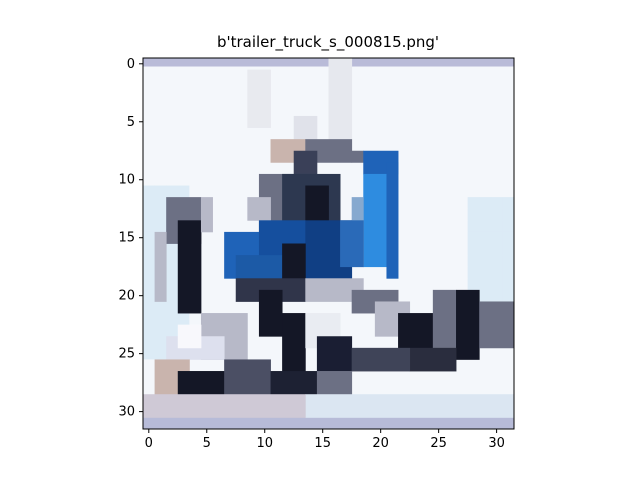 Image resolution: width=640 pixels, height=480 pixels. What do you see at coordinates (126, 296) in the screenshot?
I see `y-tick-label: 20` at bounding box center [126, 296].